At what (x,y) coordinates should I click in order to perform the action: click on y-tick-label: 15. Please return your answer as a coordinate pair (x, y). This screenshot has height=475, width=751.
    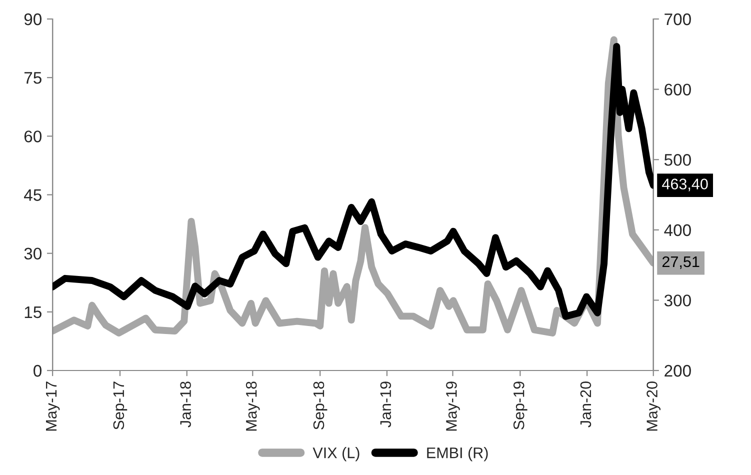
    Looking at the image, I should click on (33, 312).